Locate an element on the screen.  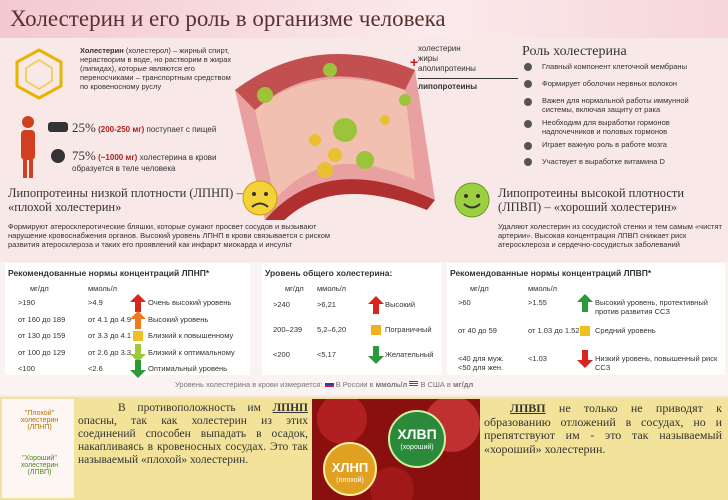
table-cell: от 1.03 до 1.52 is located at coordinates (554, 330).